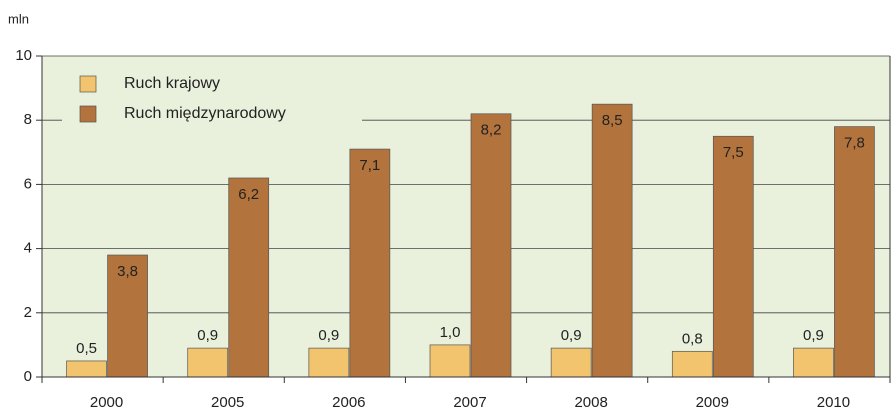  Describe the element at coordinates (227, 402) in the screenshot. I see `x-tick-label: 2005` at that location.